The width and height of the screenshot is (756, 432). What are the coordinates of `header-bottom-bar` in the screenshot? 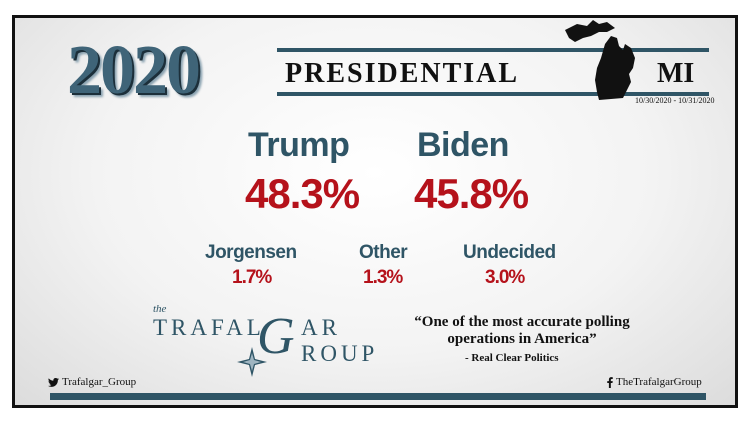 It's located at (493, 94).